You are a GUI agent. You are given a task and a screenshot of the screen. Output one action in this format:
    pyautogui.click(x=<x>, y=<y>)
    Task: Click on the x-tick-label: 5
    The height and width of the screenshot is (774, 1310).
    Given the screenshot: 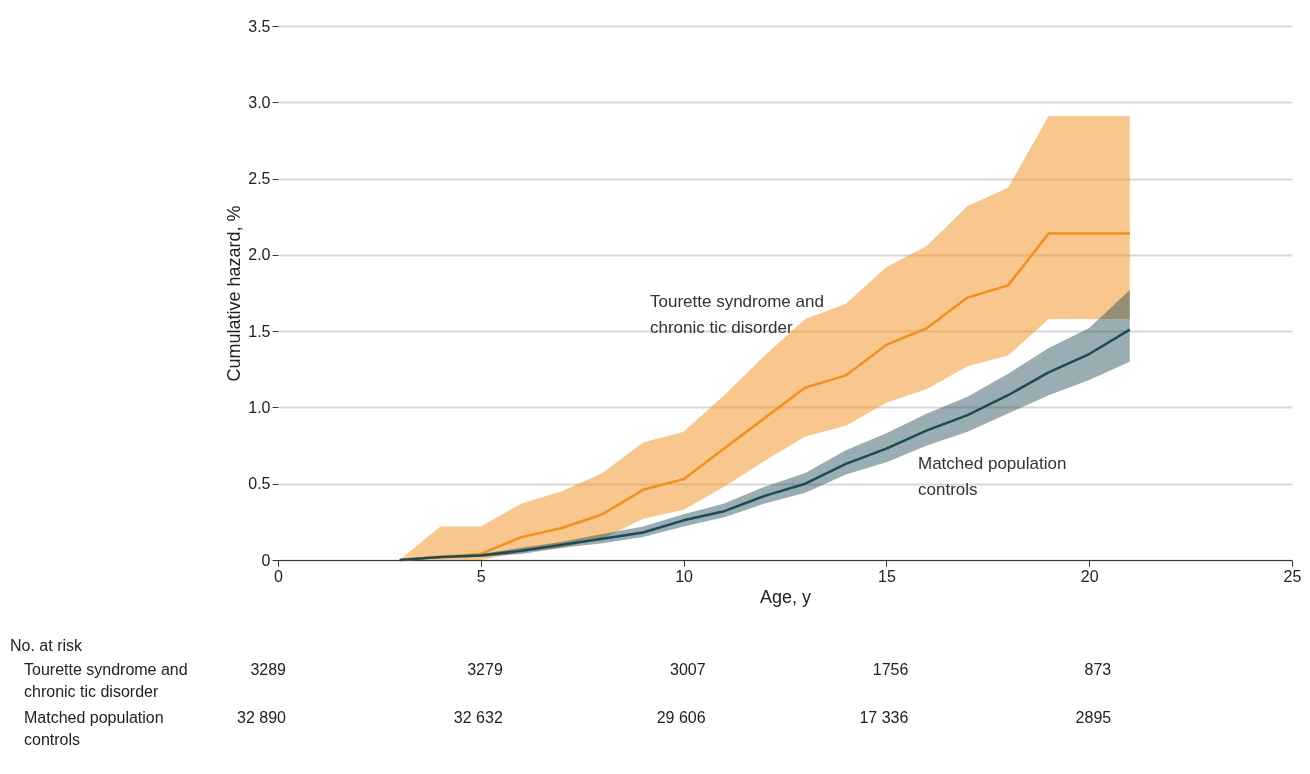 What is the action you would take?
    pyautogui.click(x=481, y=576)
    